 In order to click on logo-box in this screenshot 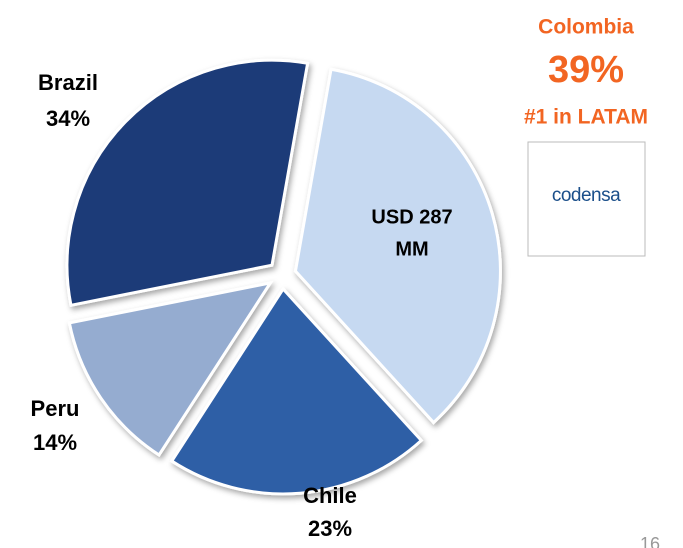, I will do `click(586, 199)`.